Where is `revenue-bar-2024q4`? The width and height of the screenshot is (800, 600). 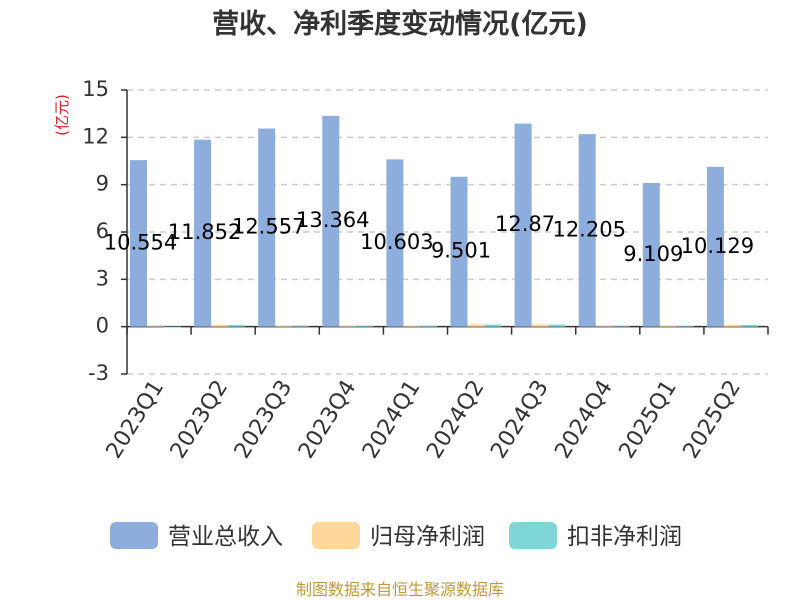 revenue-bar-2024q4 is located at coordinates (587, 230).